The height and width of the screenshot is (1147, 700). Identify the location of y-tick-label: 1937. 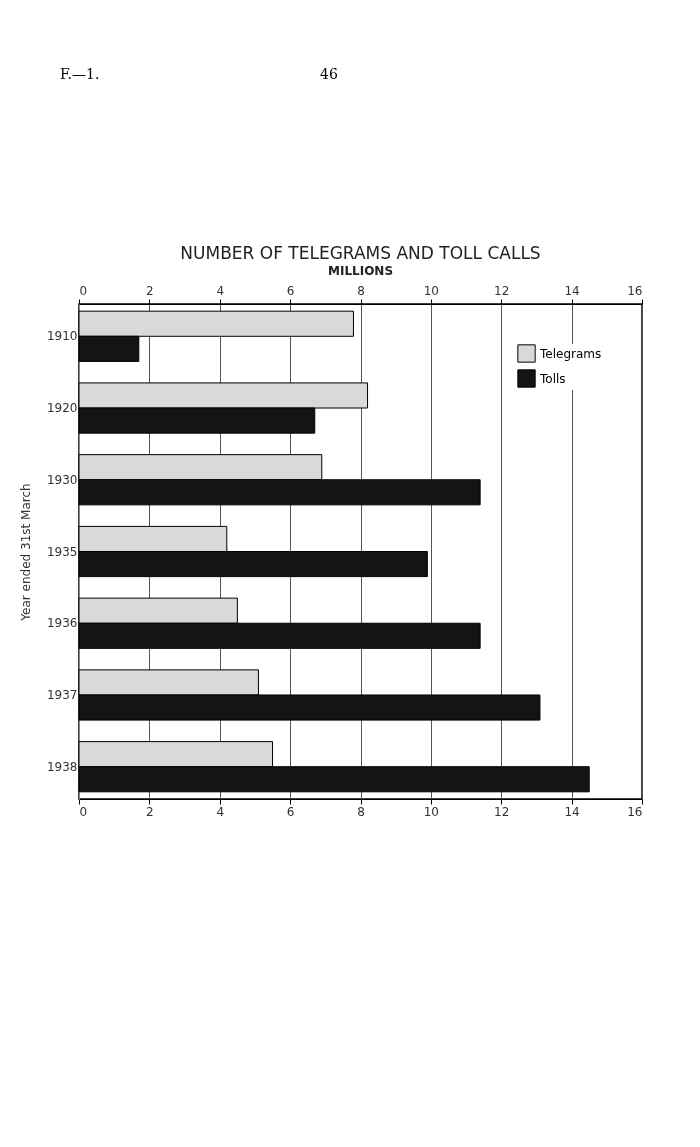
(62, 694).